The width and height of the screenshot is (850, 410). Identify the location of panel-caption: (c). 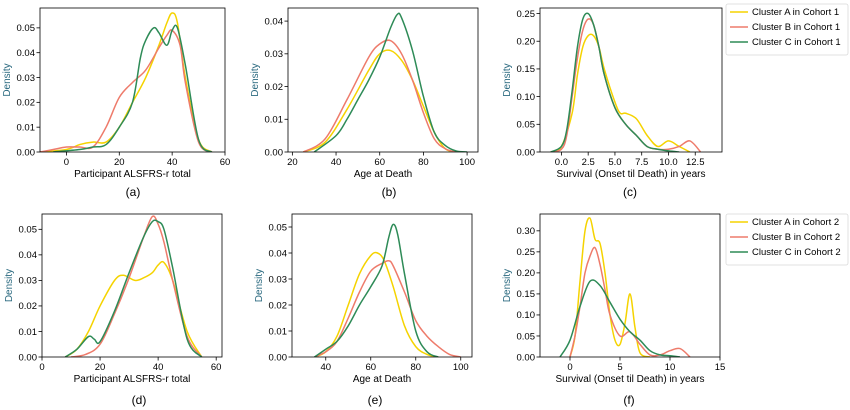
(630, 192).